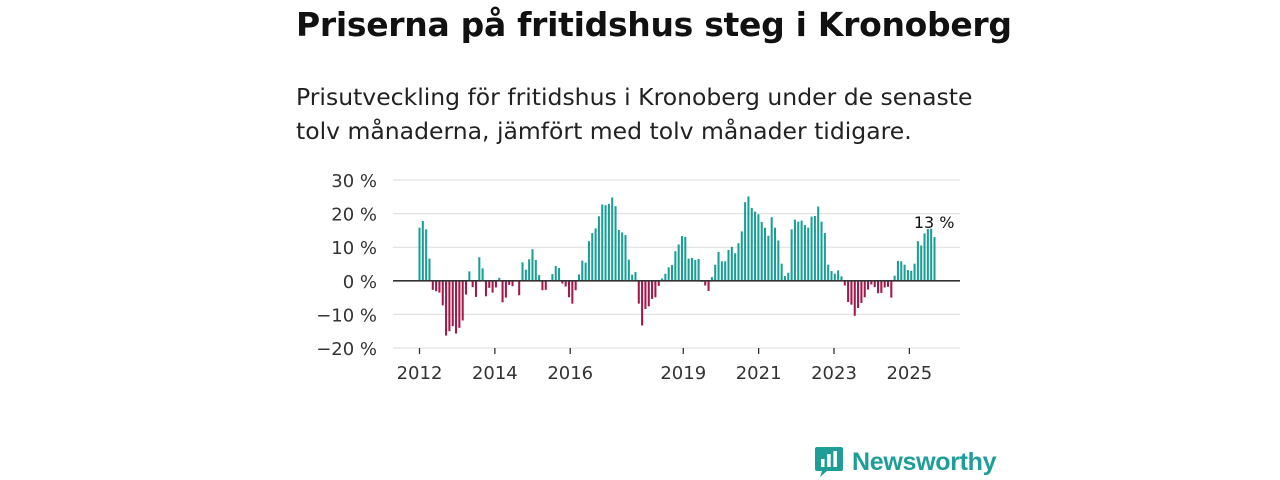 This screenshot has height=480, width=1280. Describe the element at coordinates (346, 349) in the screenshot. I see `y-tick-label: −20 %` at that location.